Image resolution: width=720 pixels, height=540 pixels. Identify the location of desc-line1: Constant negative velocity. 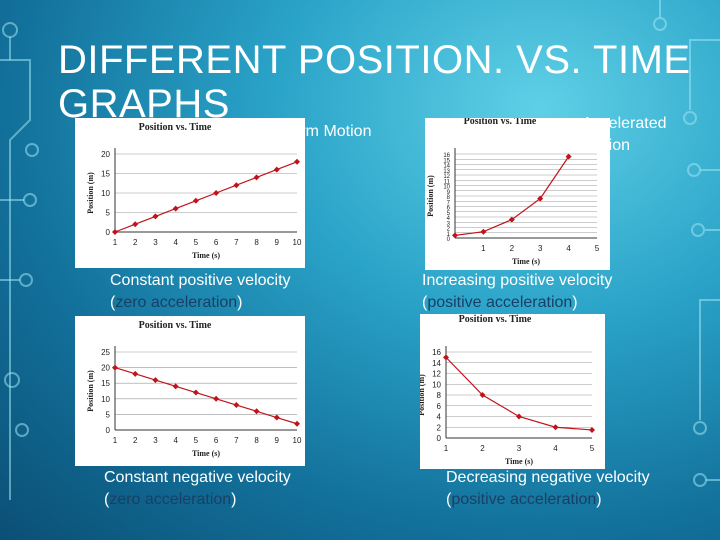
(197, 477).